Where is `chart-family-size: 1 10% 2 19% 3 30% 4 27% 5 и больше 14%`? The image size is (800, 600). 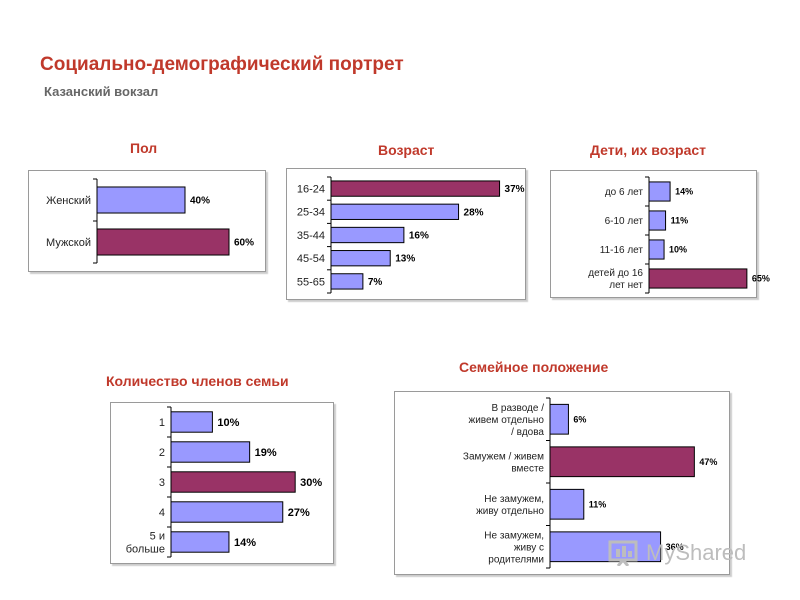 chart-family-size: 1 10% 2 19% 3 30% 4 27% 5 и больше 14% is located at coordinates (222, 483).